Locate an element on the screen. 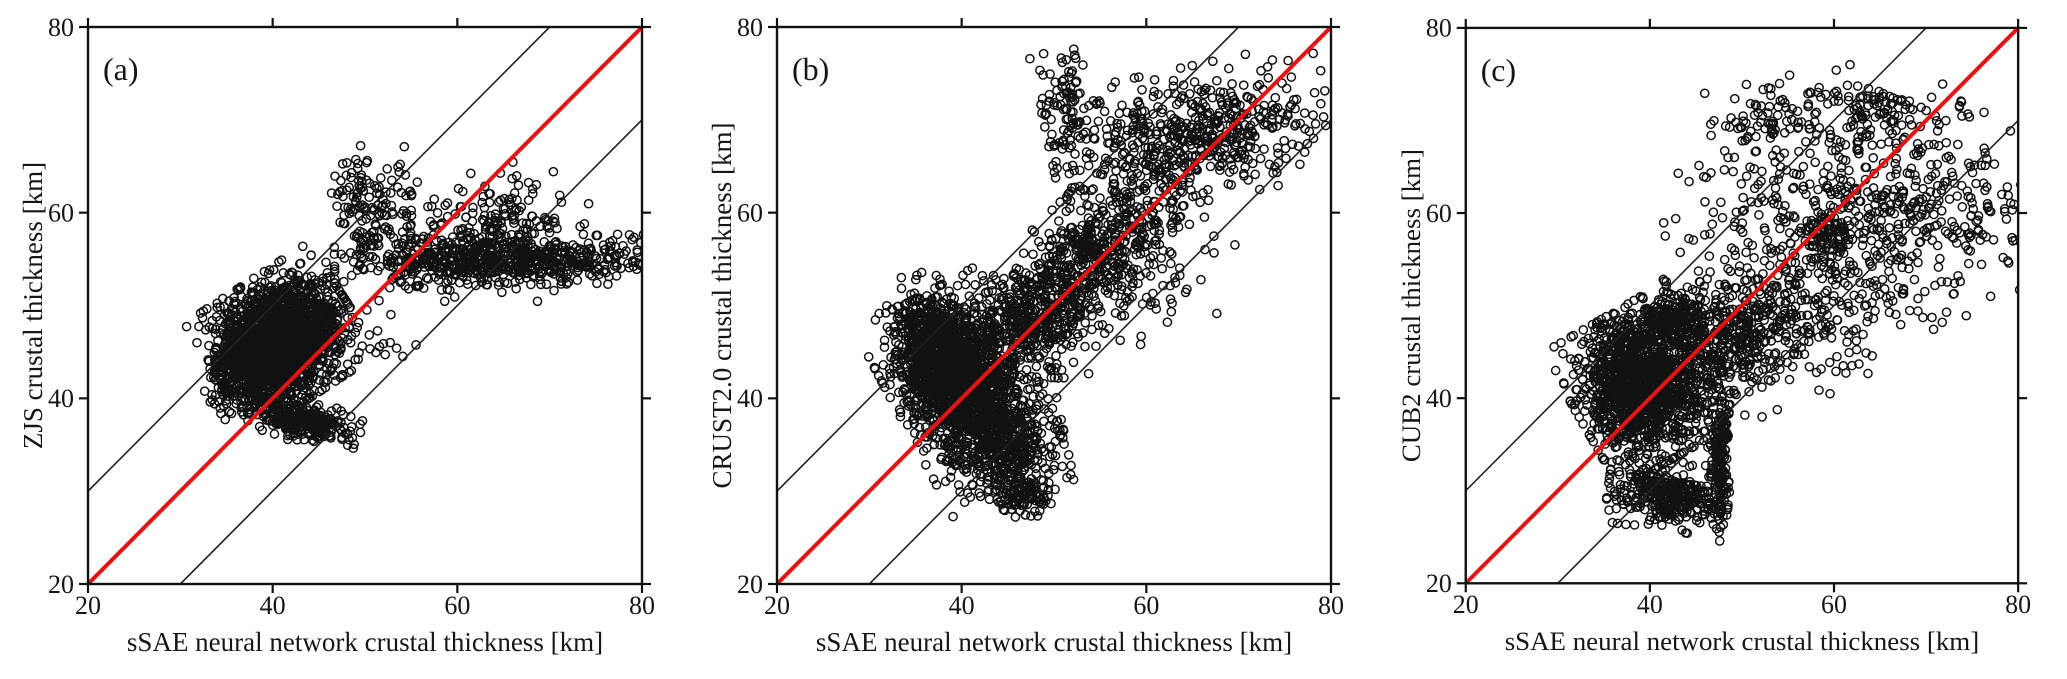 The image size is (2067, 679). y-axis-label: CRUST2.0 crustal thickness [km] is located at coordinates (722, 306).